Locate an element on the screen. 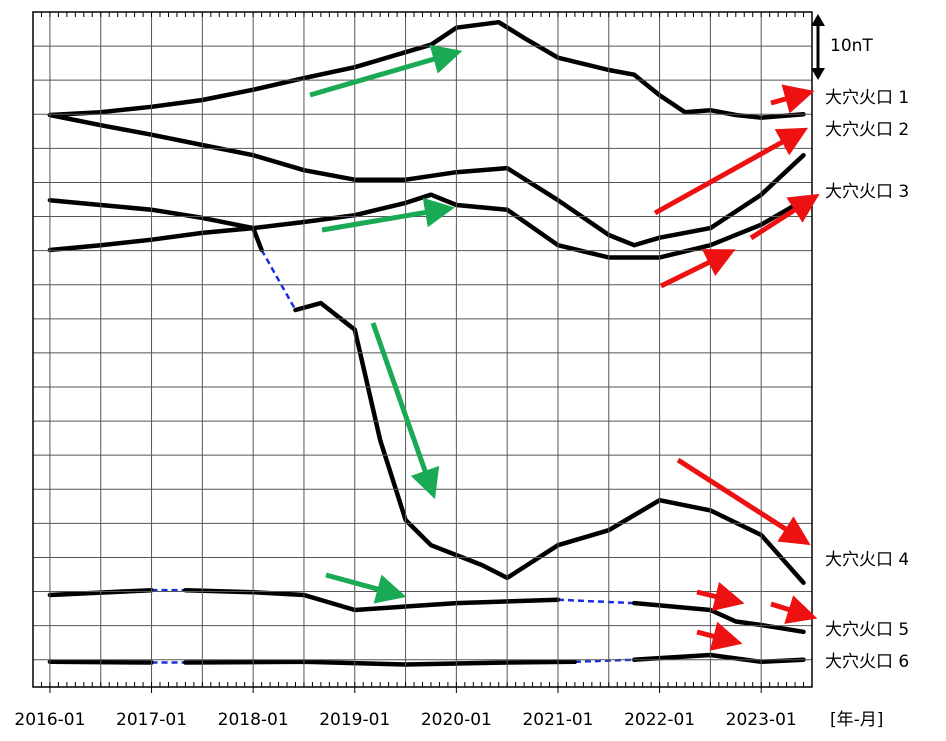  x-tick-label: 2018-01 is located at coordinates (253, 720).